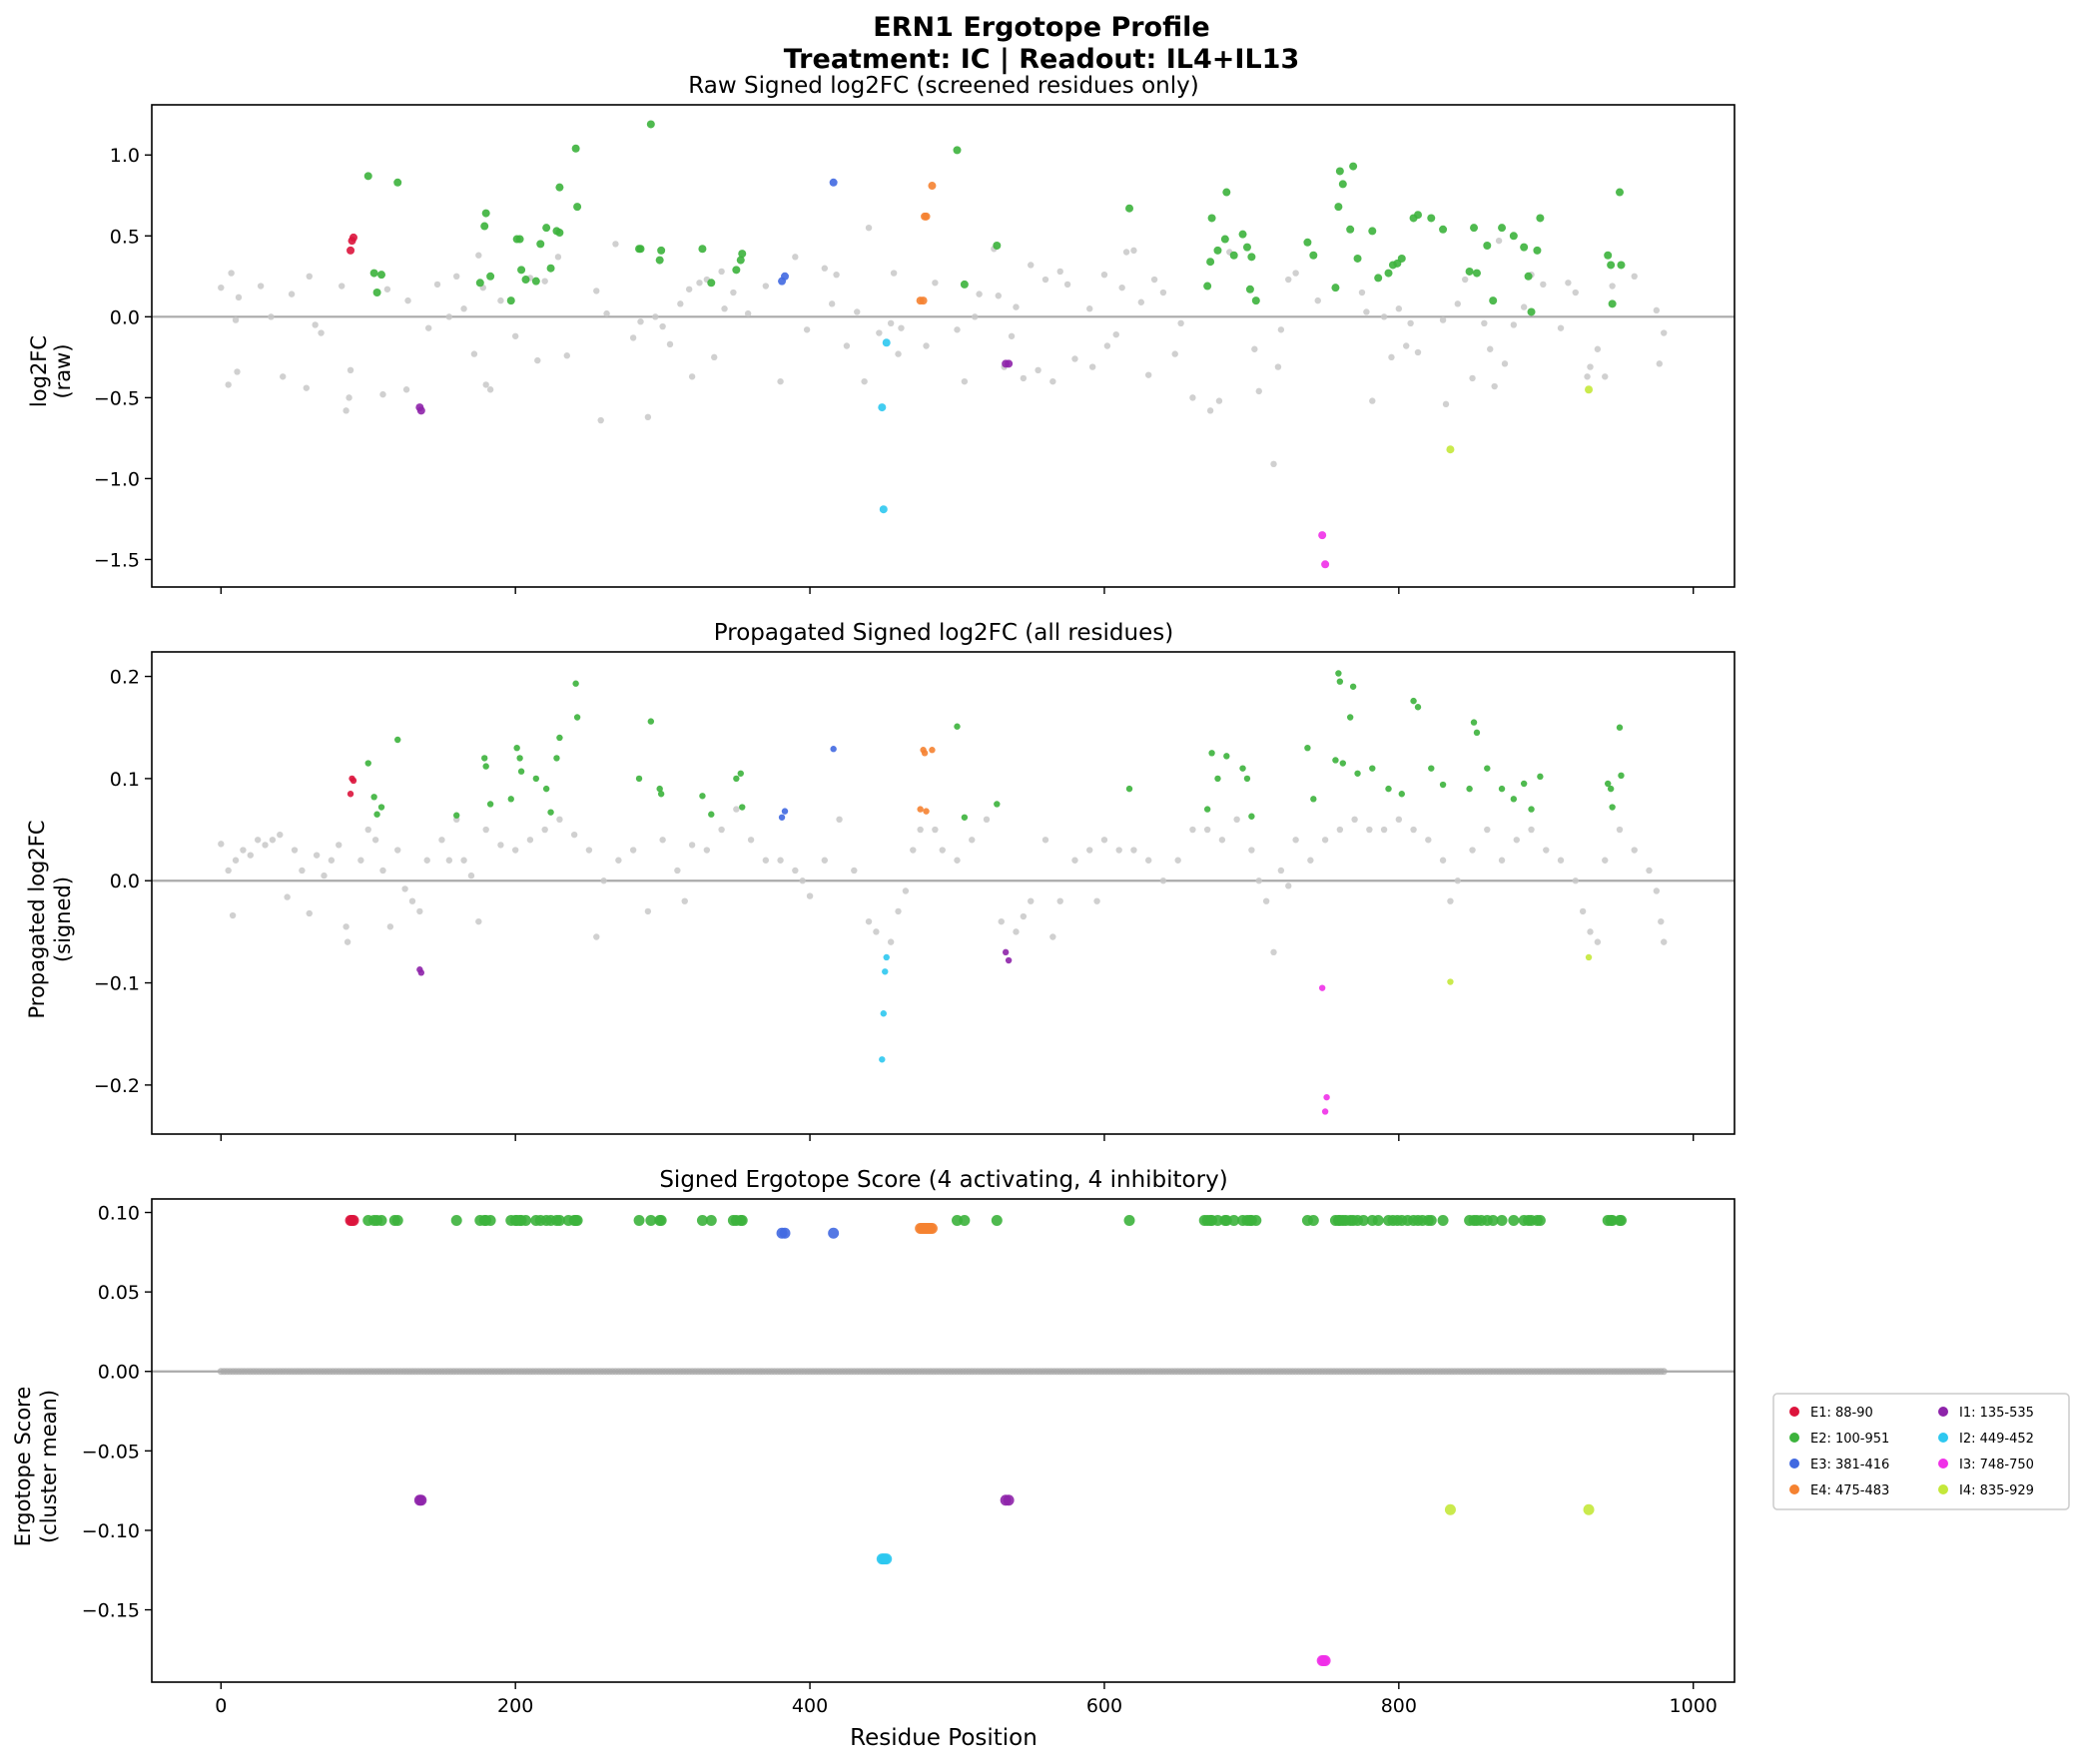 This screenshot has height=1764, width=2083. Describe the element at coordinates (125, 317) in the screenshot. I see `y-tick-label: 0.0` at that location.